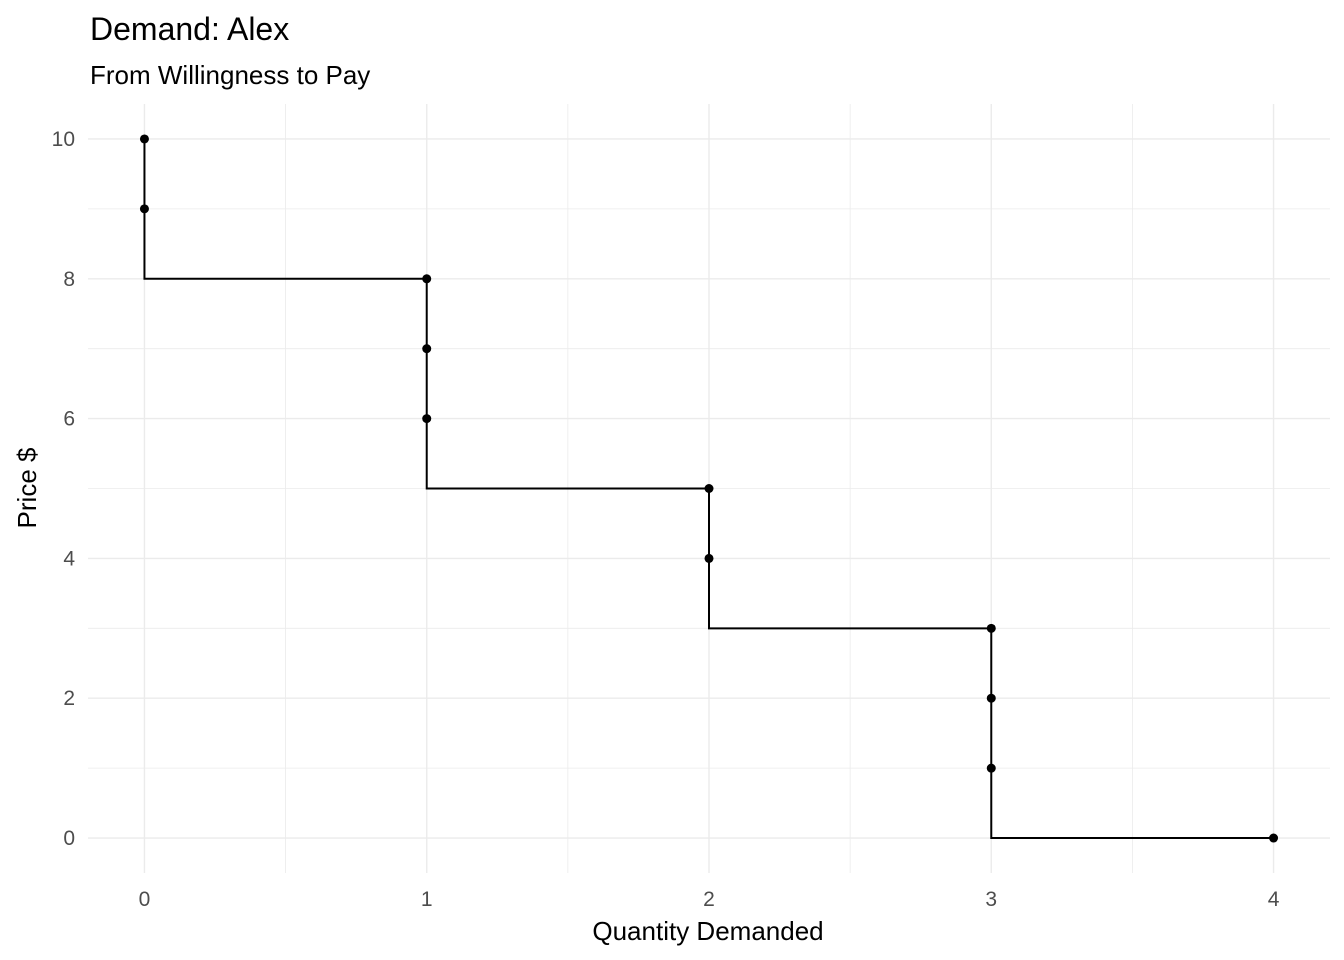  What do you see at coordinates (707, 931) in the screenshot?
I see `x-axis-title: Quantity Demanded` at bounding box center [707, 931].